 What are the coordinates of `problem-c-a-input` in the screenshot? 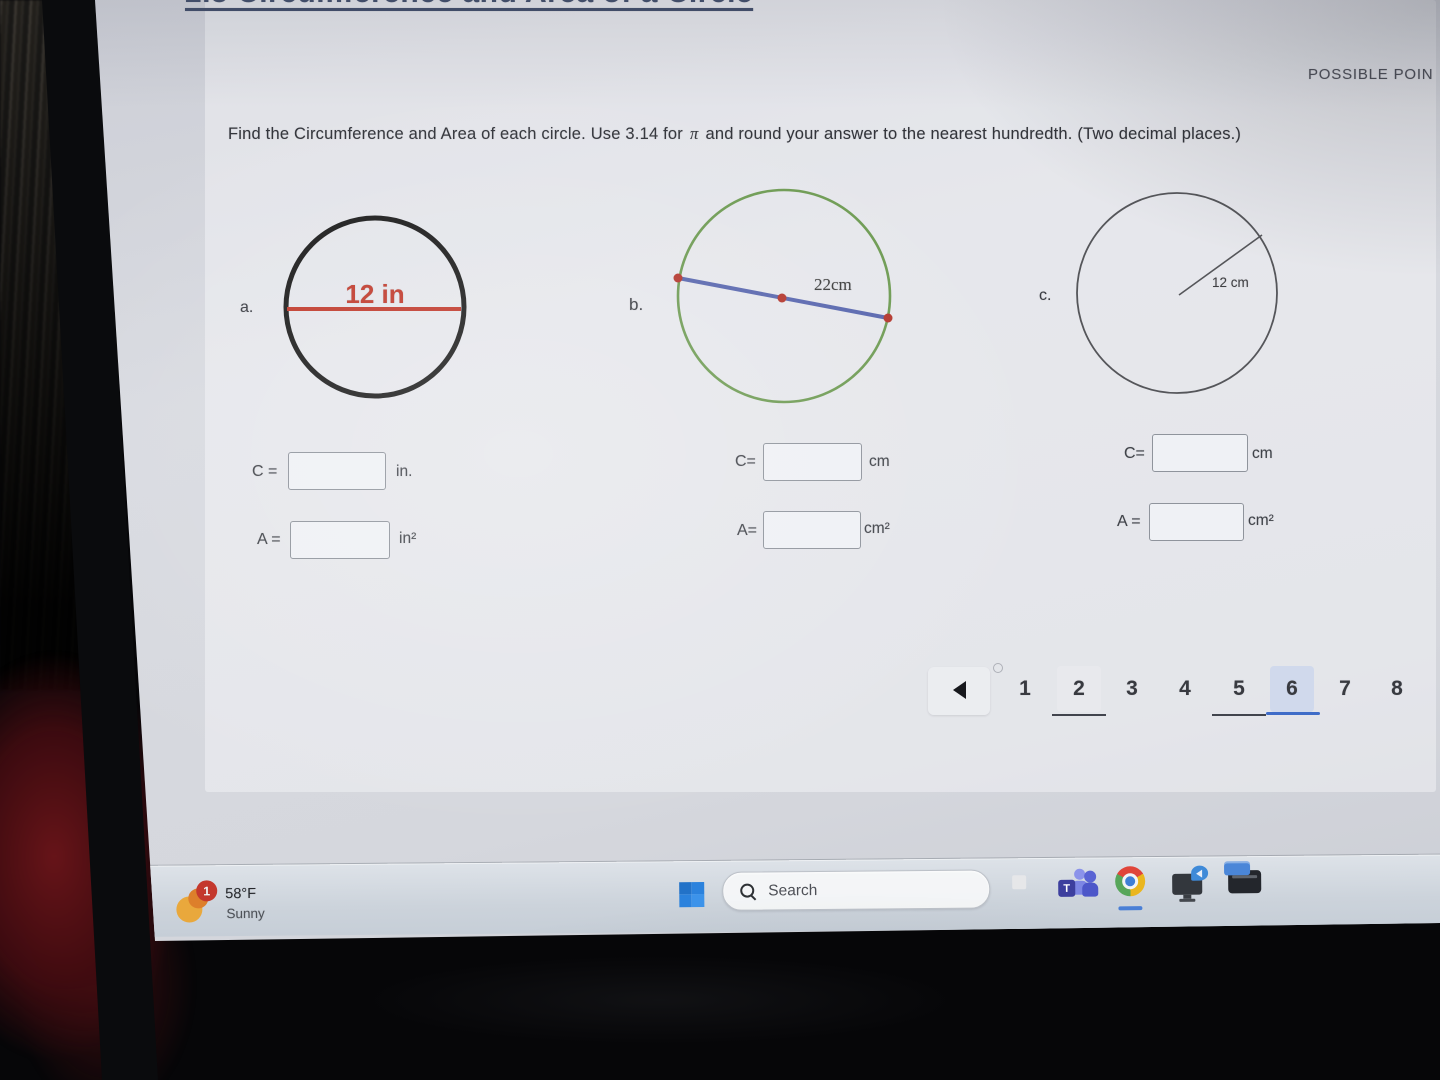 It's located at (1196, 522).